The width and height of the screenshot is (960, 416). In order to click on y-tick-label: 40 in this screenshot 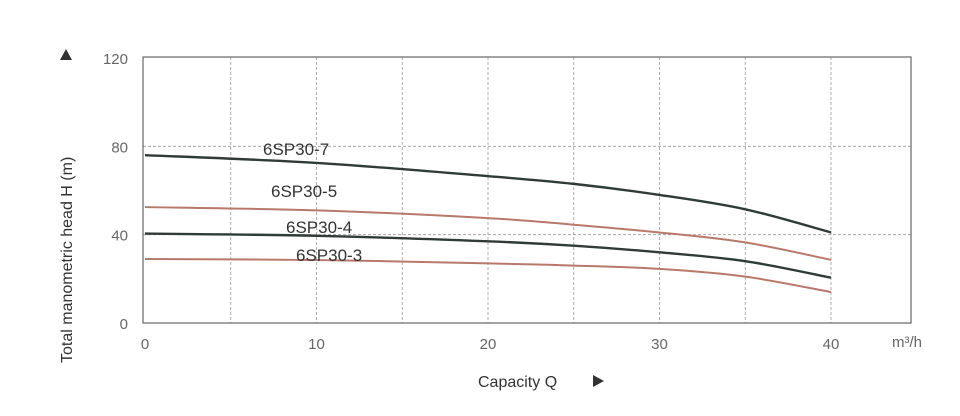, I will do `click(119, 236)`.